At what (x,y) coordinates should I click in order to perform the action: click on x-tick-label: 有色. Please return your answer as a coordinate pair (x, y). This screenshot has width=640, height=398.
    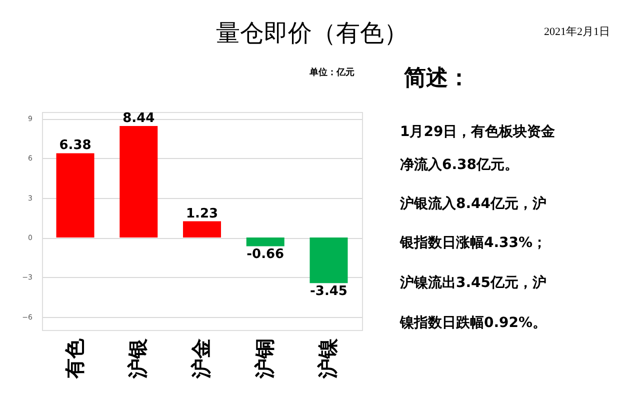
    Looking at the image, I should click on (74, 359).